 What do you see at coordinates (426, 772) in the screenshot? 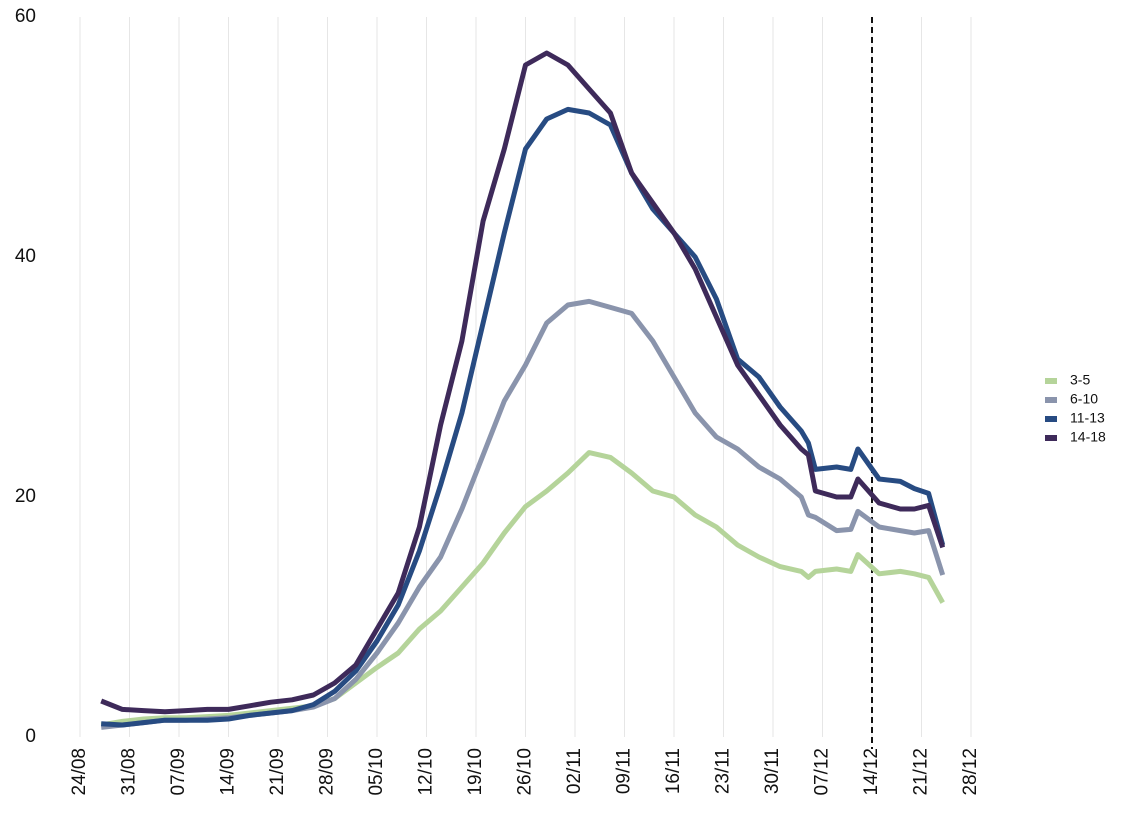
I see `x-tick-label: 12/10` at bounding box center [426, 772].